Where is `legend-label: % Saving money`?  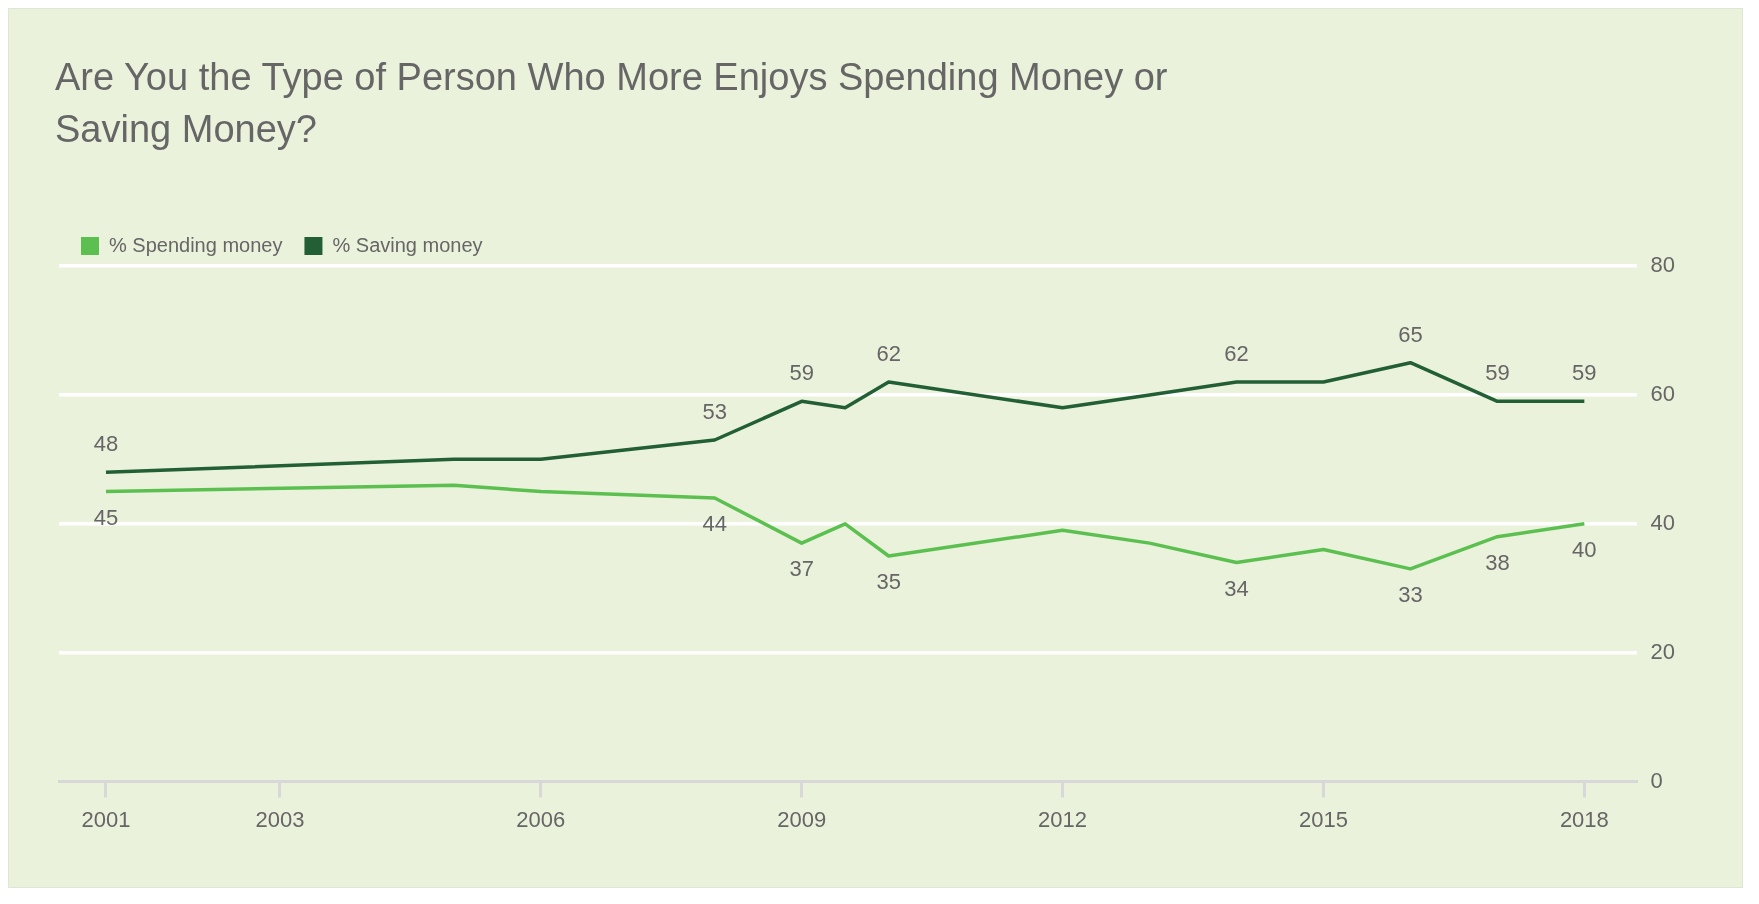 legend-label: % Saving money is located at coordinates (407, 244).